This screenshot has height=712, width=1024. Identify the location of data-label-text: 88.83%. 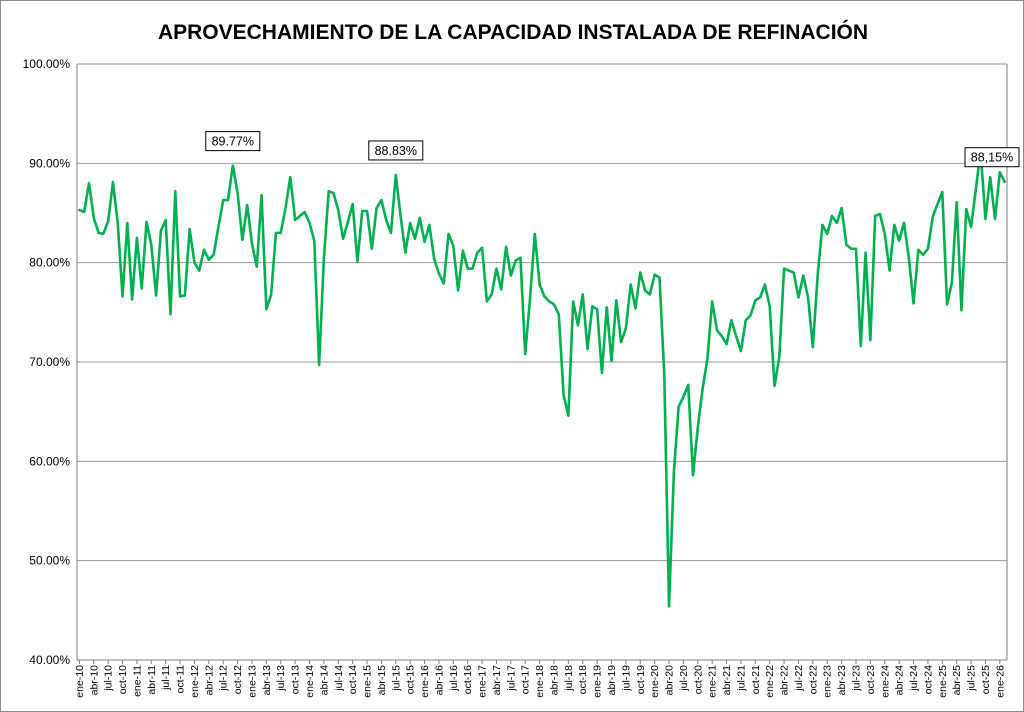
(396, 151).